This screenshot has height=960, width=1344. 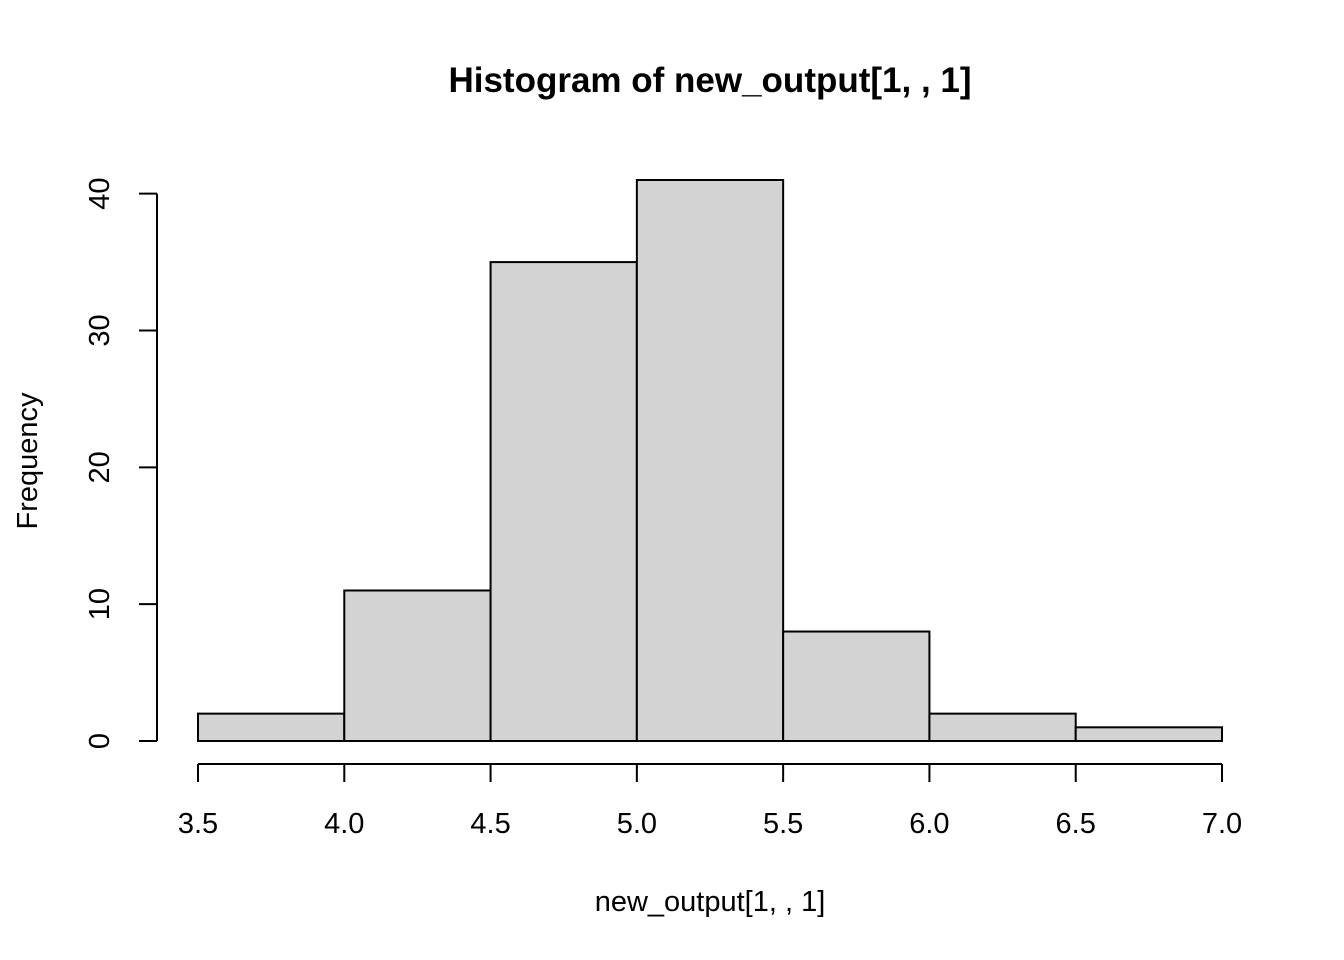 What do you see at coordinates (100, 467) in the screenshot?
I see `y-tick-label: 20` at bounding box center [100, 467].